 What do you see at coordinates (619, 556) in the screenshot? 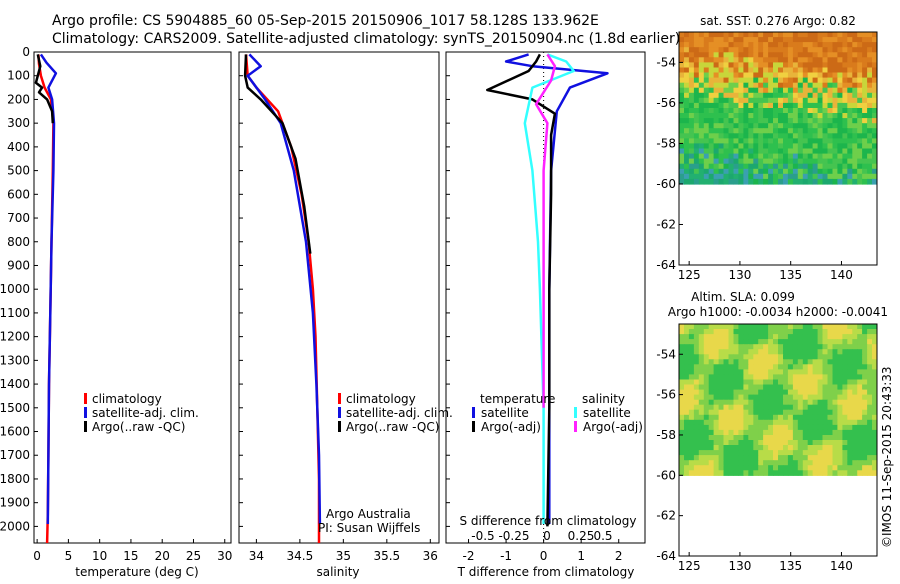
I see `x-tick-label: 2` at bounding box center [619, 556].